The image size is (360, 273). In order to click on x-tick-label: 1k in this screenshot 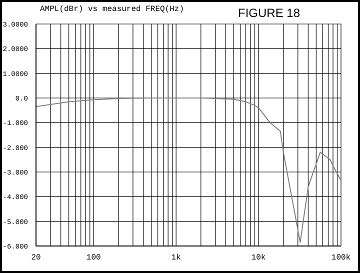, I will do `click(176, 258)`.